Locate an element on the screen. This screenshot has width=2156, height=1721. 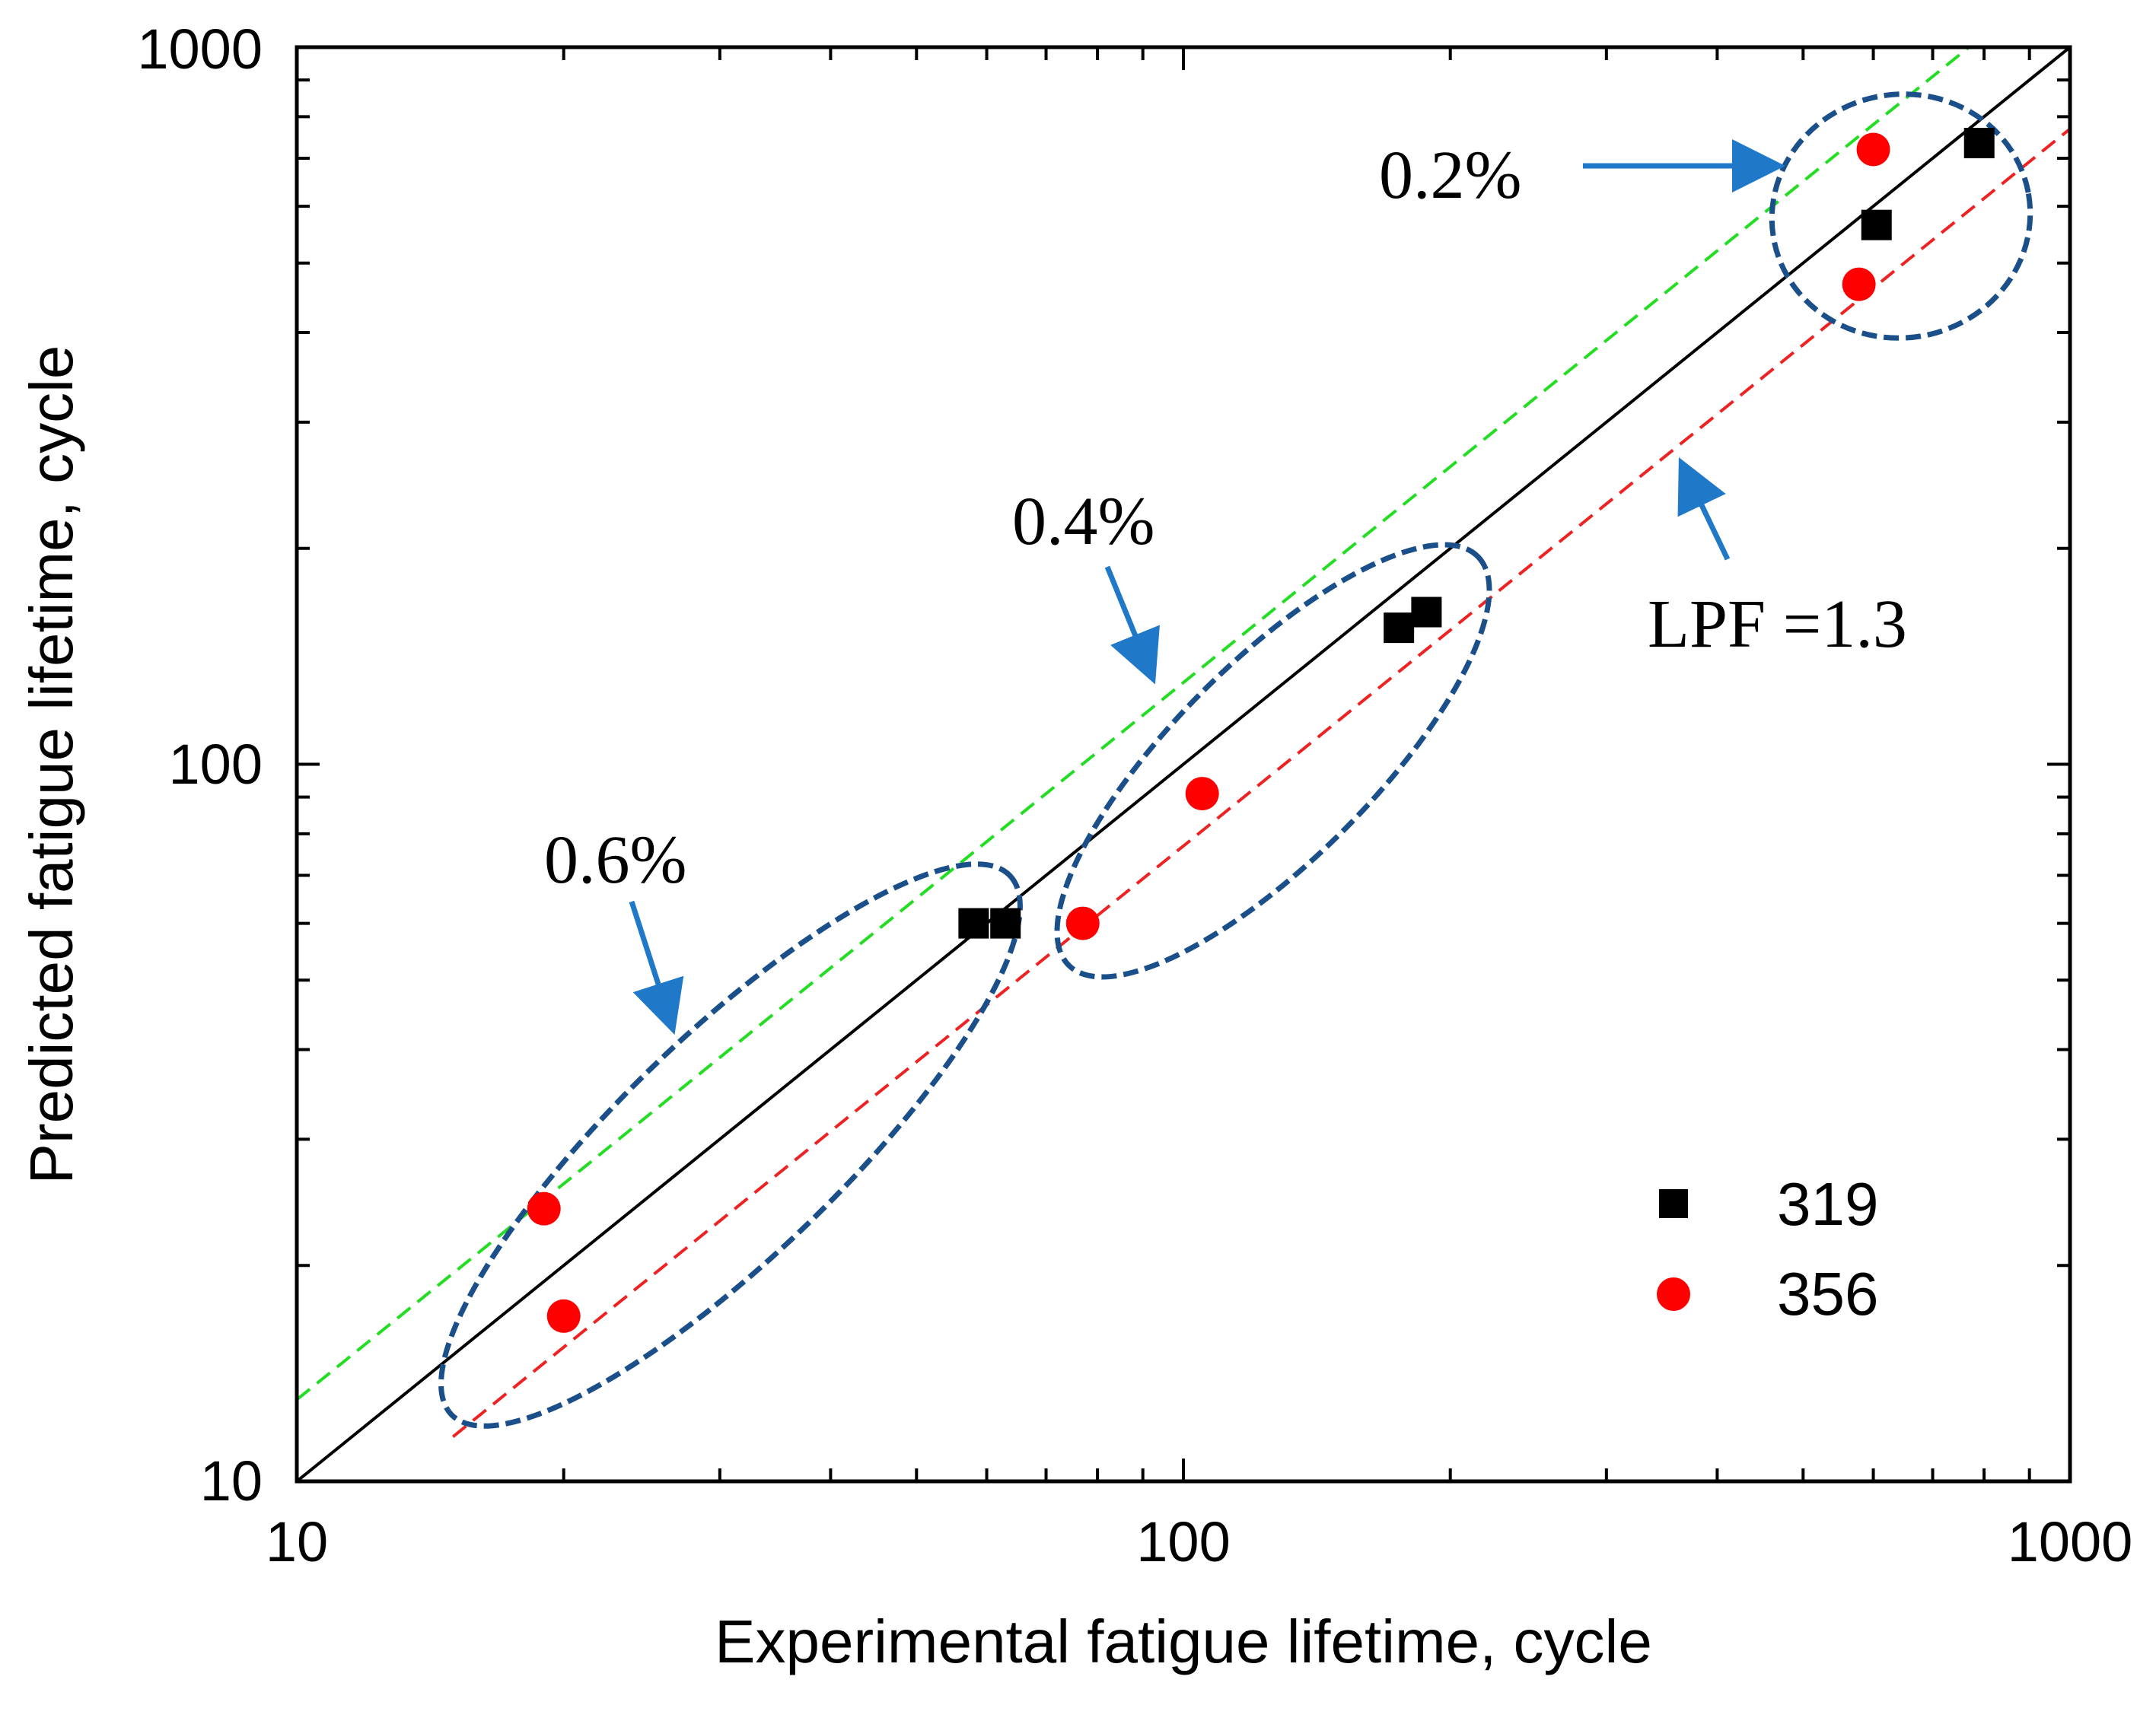
legend-label-356: 356 is located at coordinates (1827, 1294).